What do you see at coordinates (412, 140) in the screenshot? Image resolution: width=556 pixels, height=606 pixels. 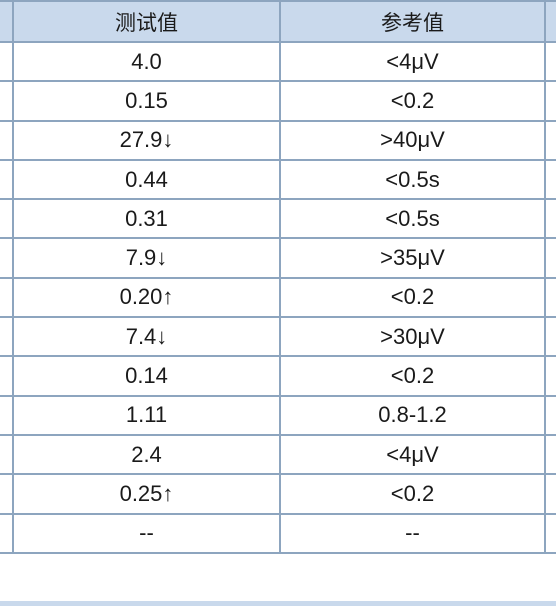 I see `reference-value-cell: >40μV` at bounding box center [412, 140].